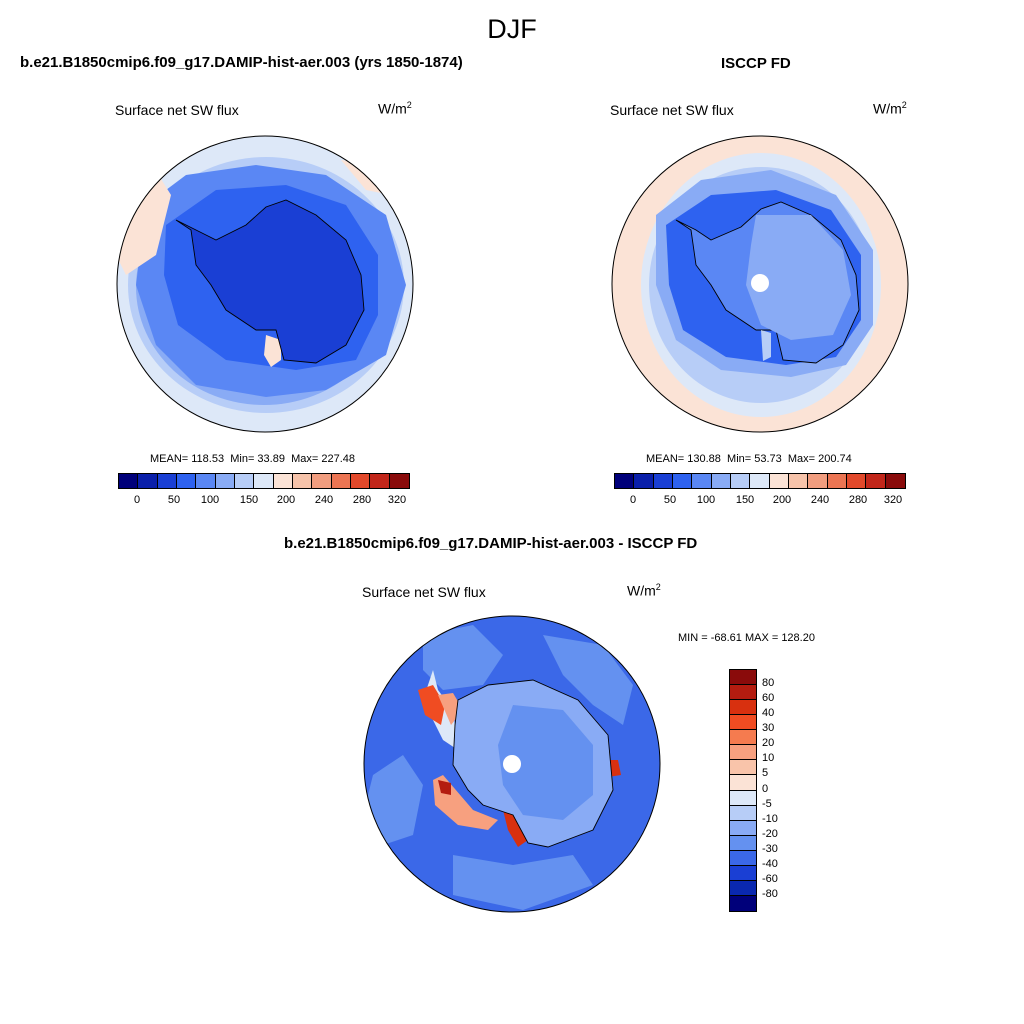 The height and width of the screenshot is (1024, 1024). I want to click on obs-colorbar-tick-label: 320, so click(893, 500).